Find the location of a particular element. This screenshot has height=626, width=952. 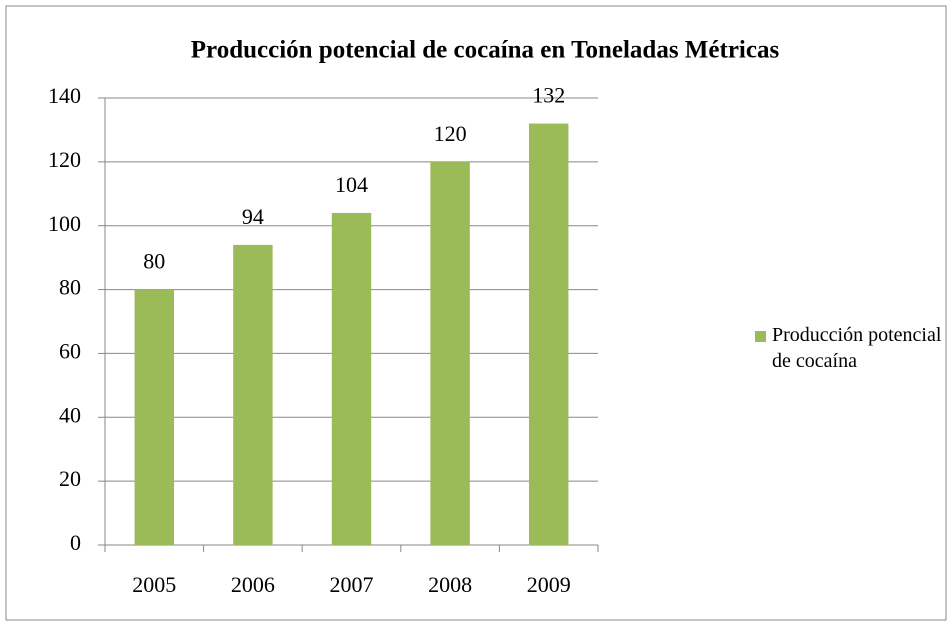

x-tick-label: 2005 is located at coordinates (154, 584).